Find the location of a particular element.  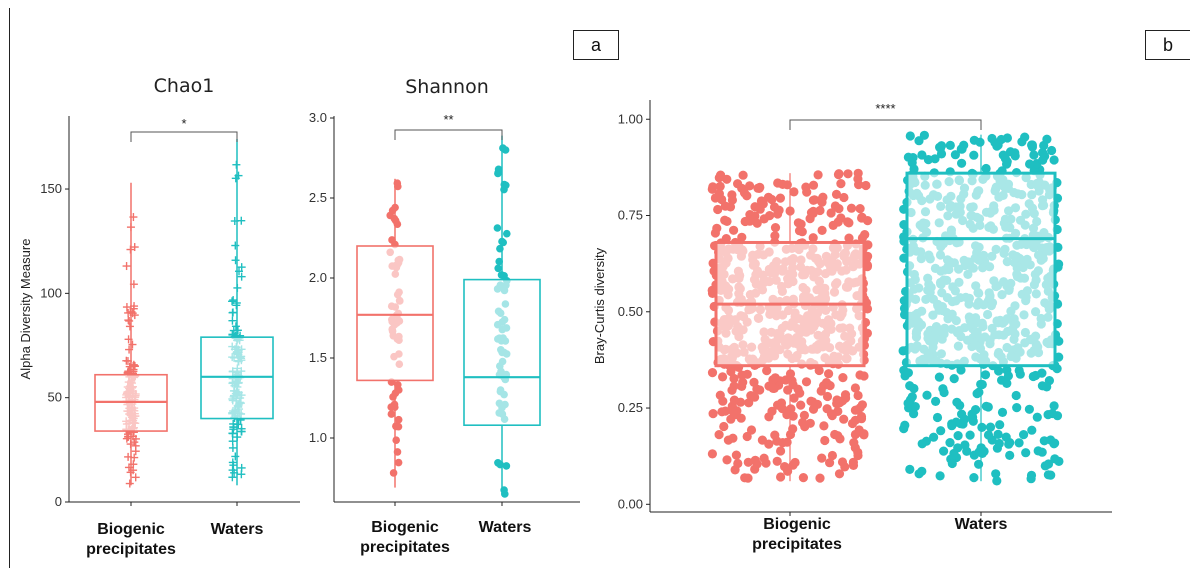

x-category-label-shannon: Waters is located at coordinates (505, 527).